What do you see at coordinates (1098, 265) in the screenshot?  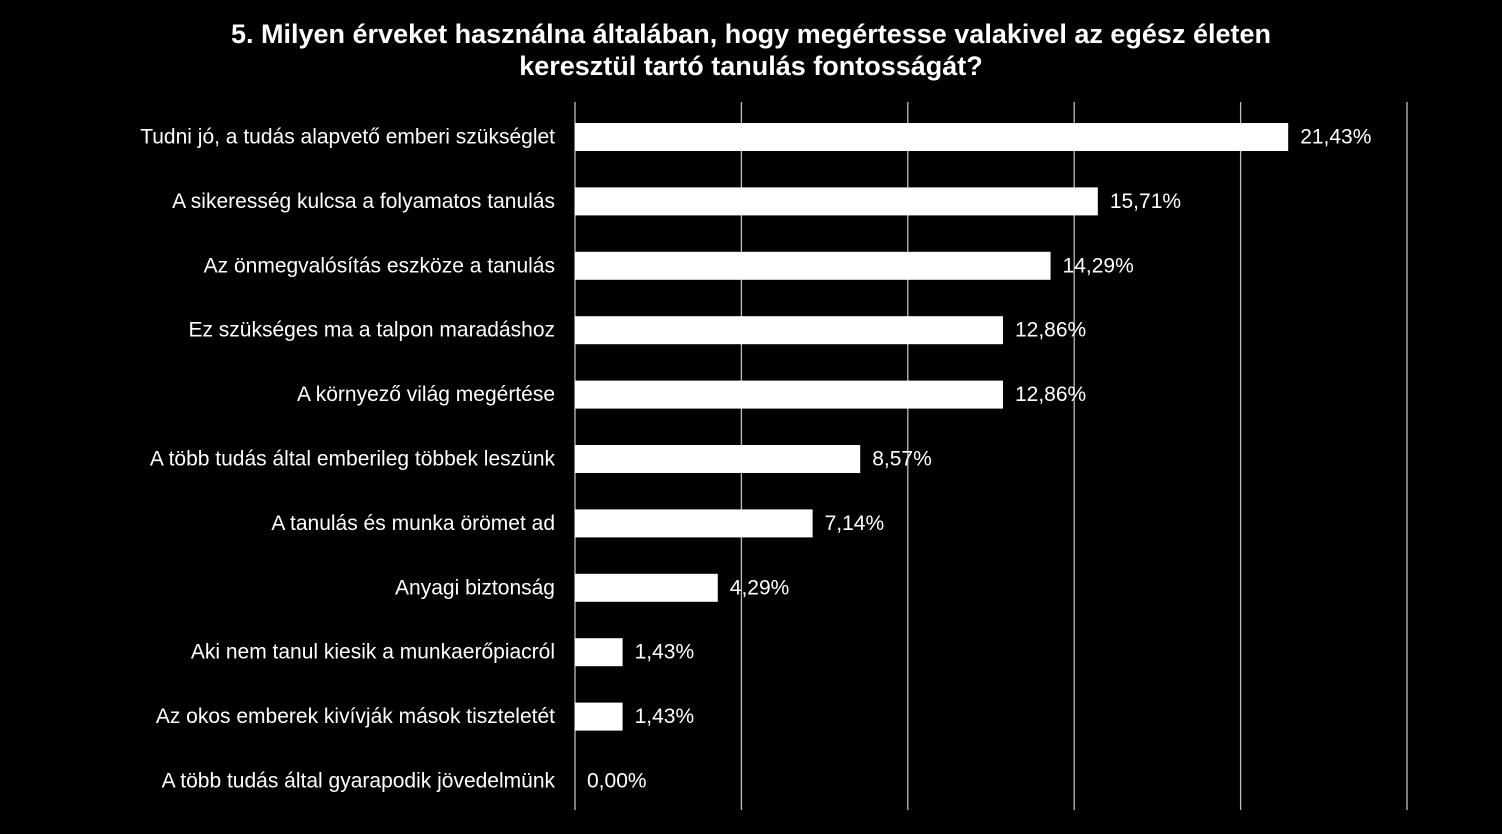 I see `data-label: 14,29%` at bounding box center [1098, 265].